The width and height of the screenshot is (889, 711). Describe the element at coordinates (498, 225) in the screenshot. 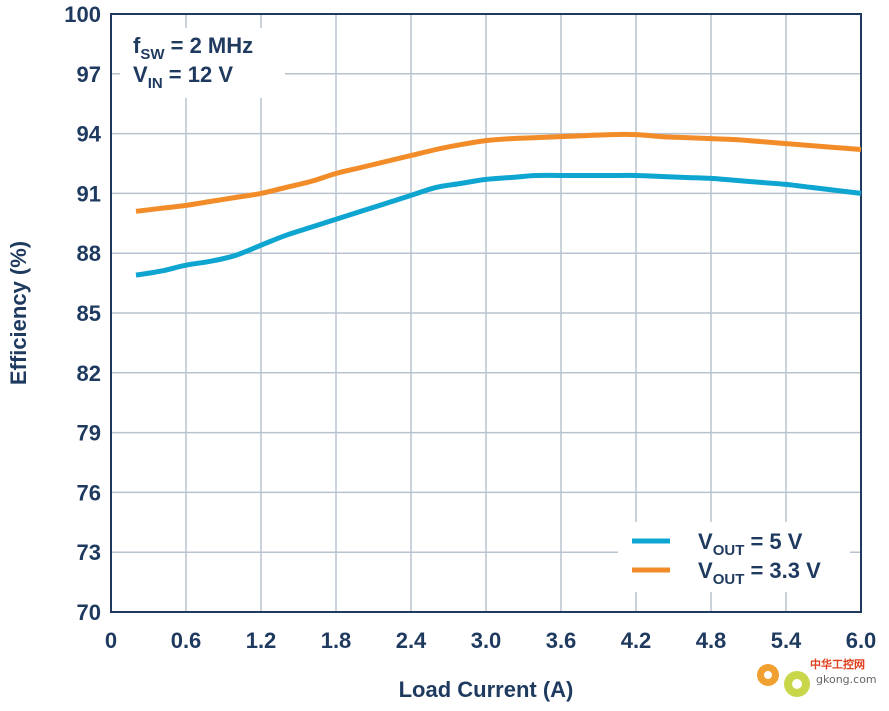

I see `series-line-vout-5v` at that location.